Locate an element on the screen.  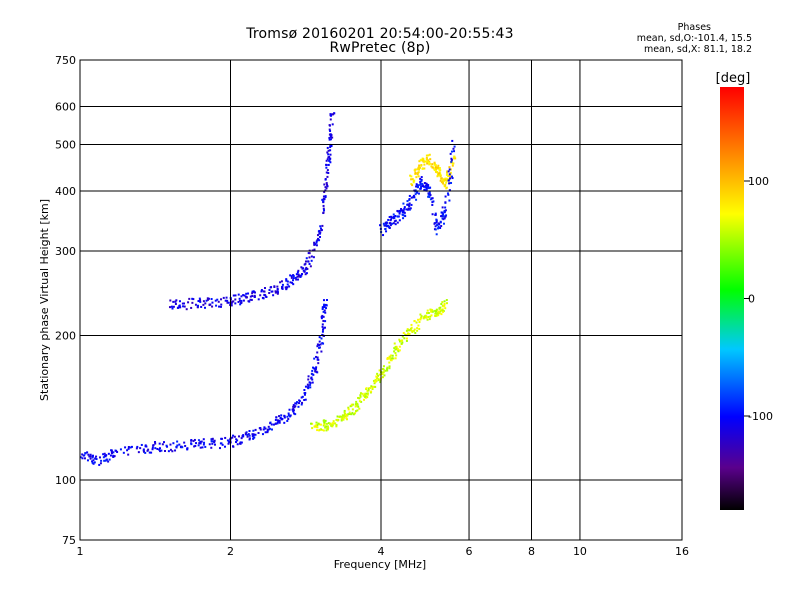
x-axis-ticks: 1 2 4 6 8 10 16 is located at coordinates (383, 551).